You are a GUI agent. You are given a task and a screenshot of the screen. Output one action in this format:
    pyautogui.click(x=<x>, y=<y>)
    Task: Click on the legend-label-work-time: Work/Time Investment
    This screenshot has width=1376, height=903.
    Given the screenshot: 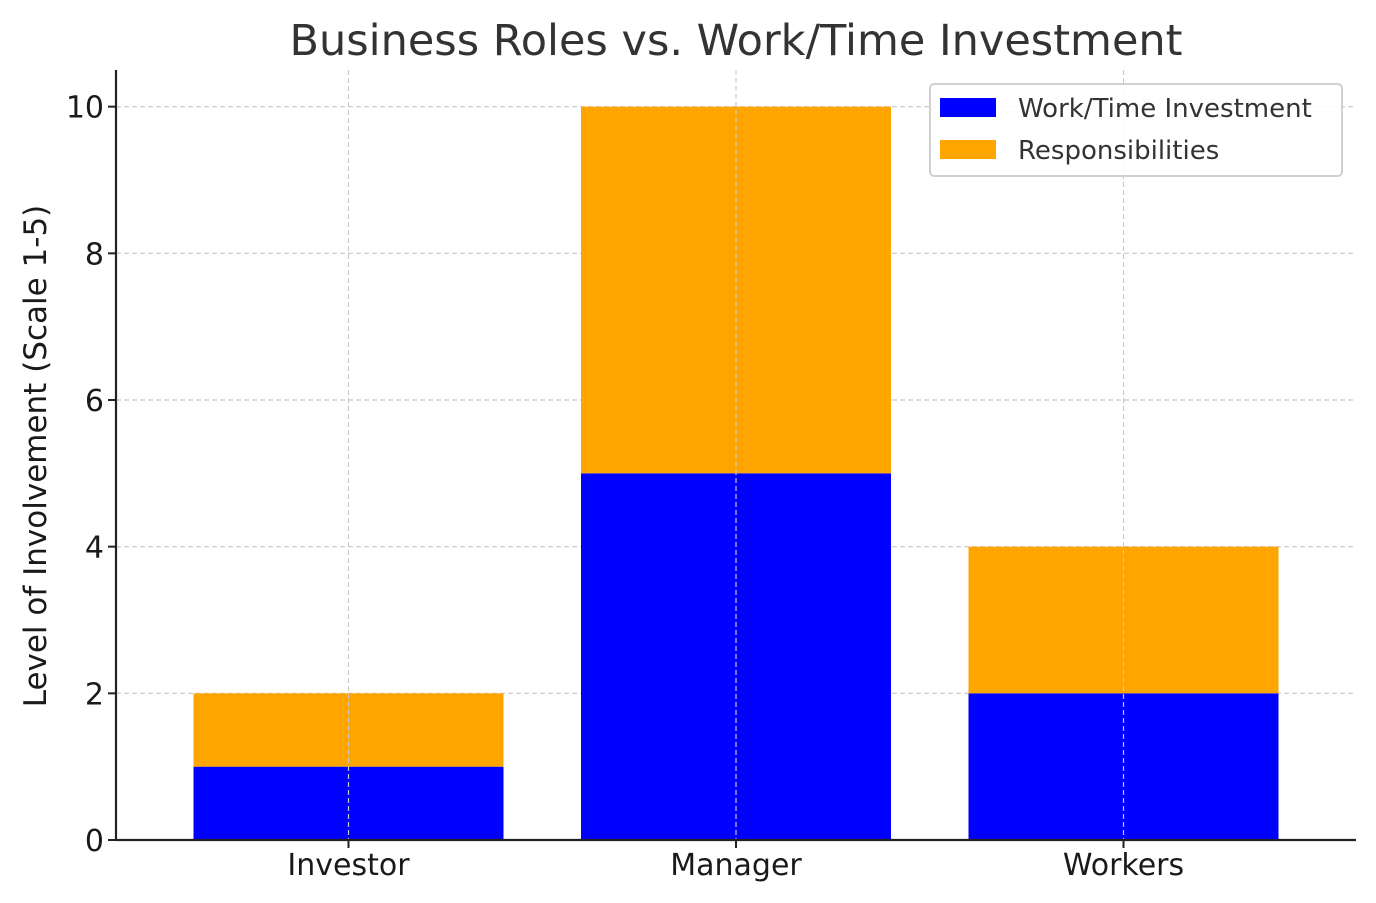 What is the action you would take?
    pyautogui.click(x=1165, y=109)
    